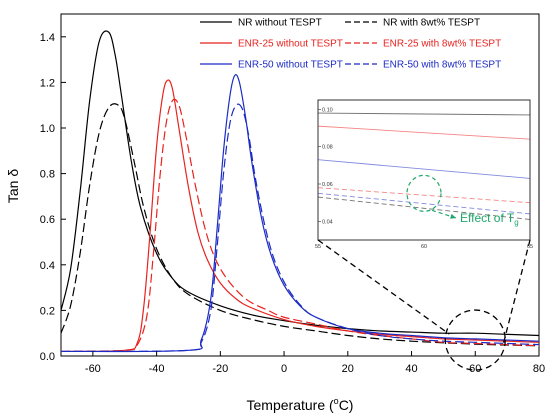  Describe the element at coordinates (47, 220) in the screenshot. I see `y-tick-label: 0.6` at that location.